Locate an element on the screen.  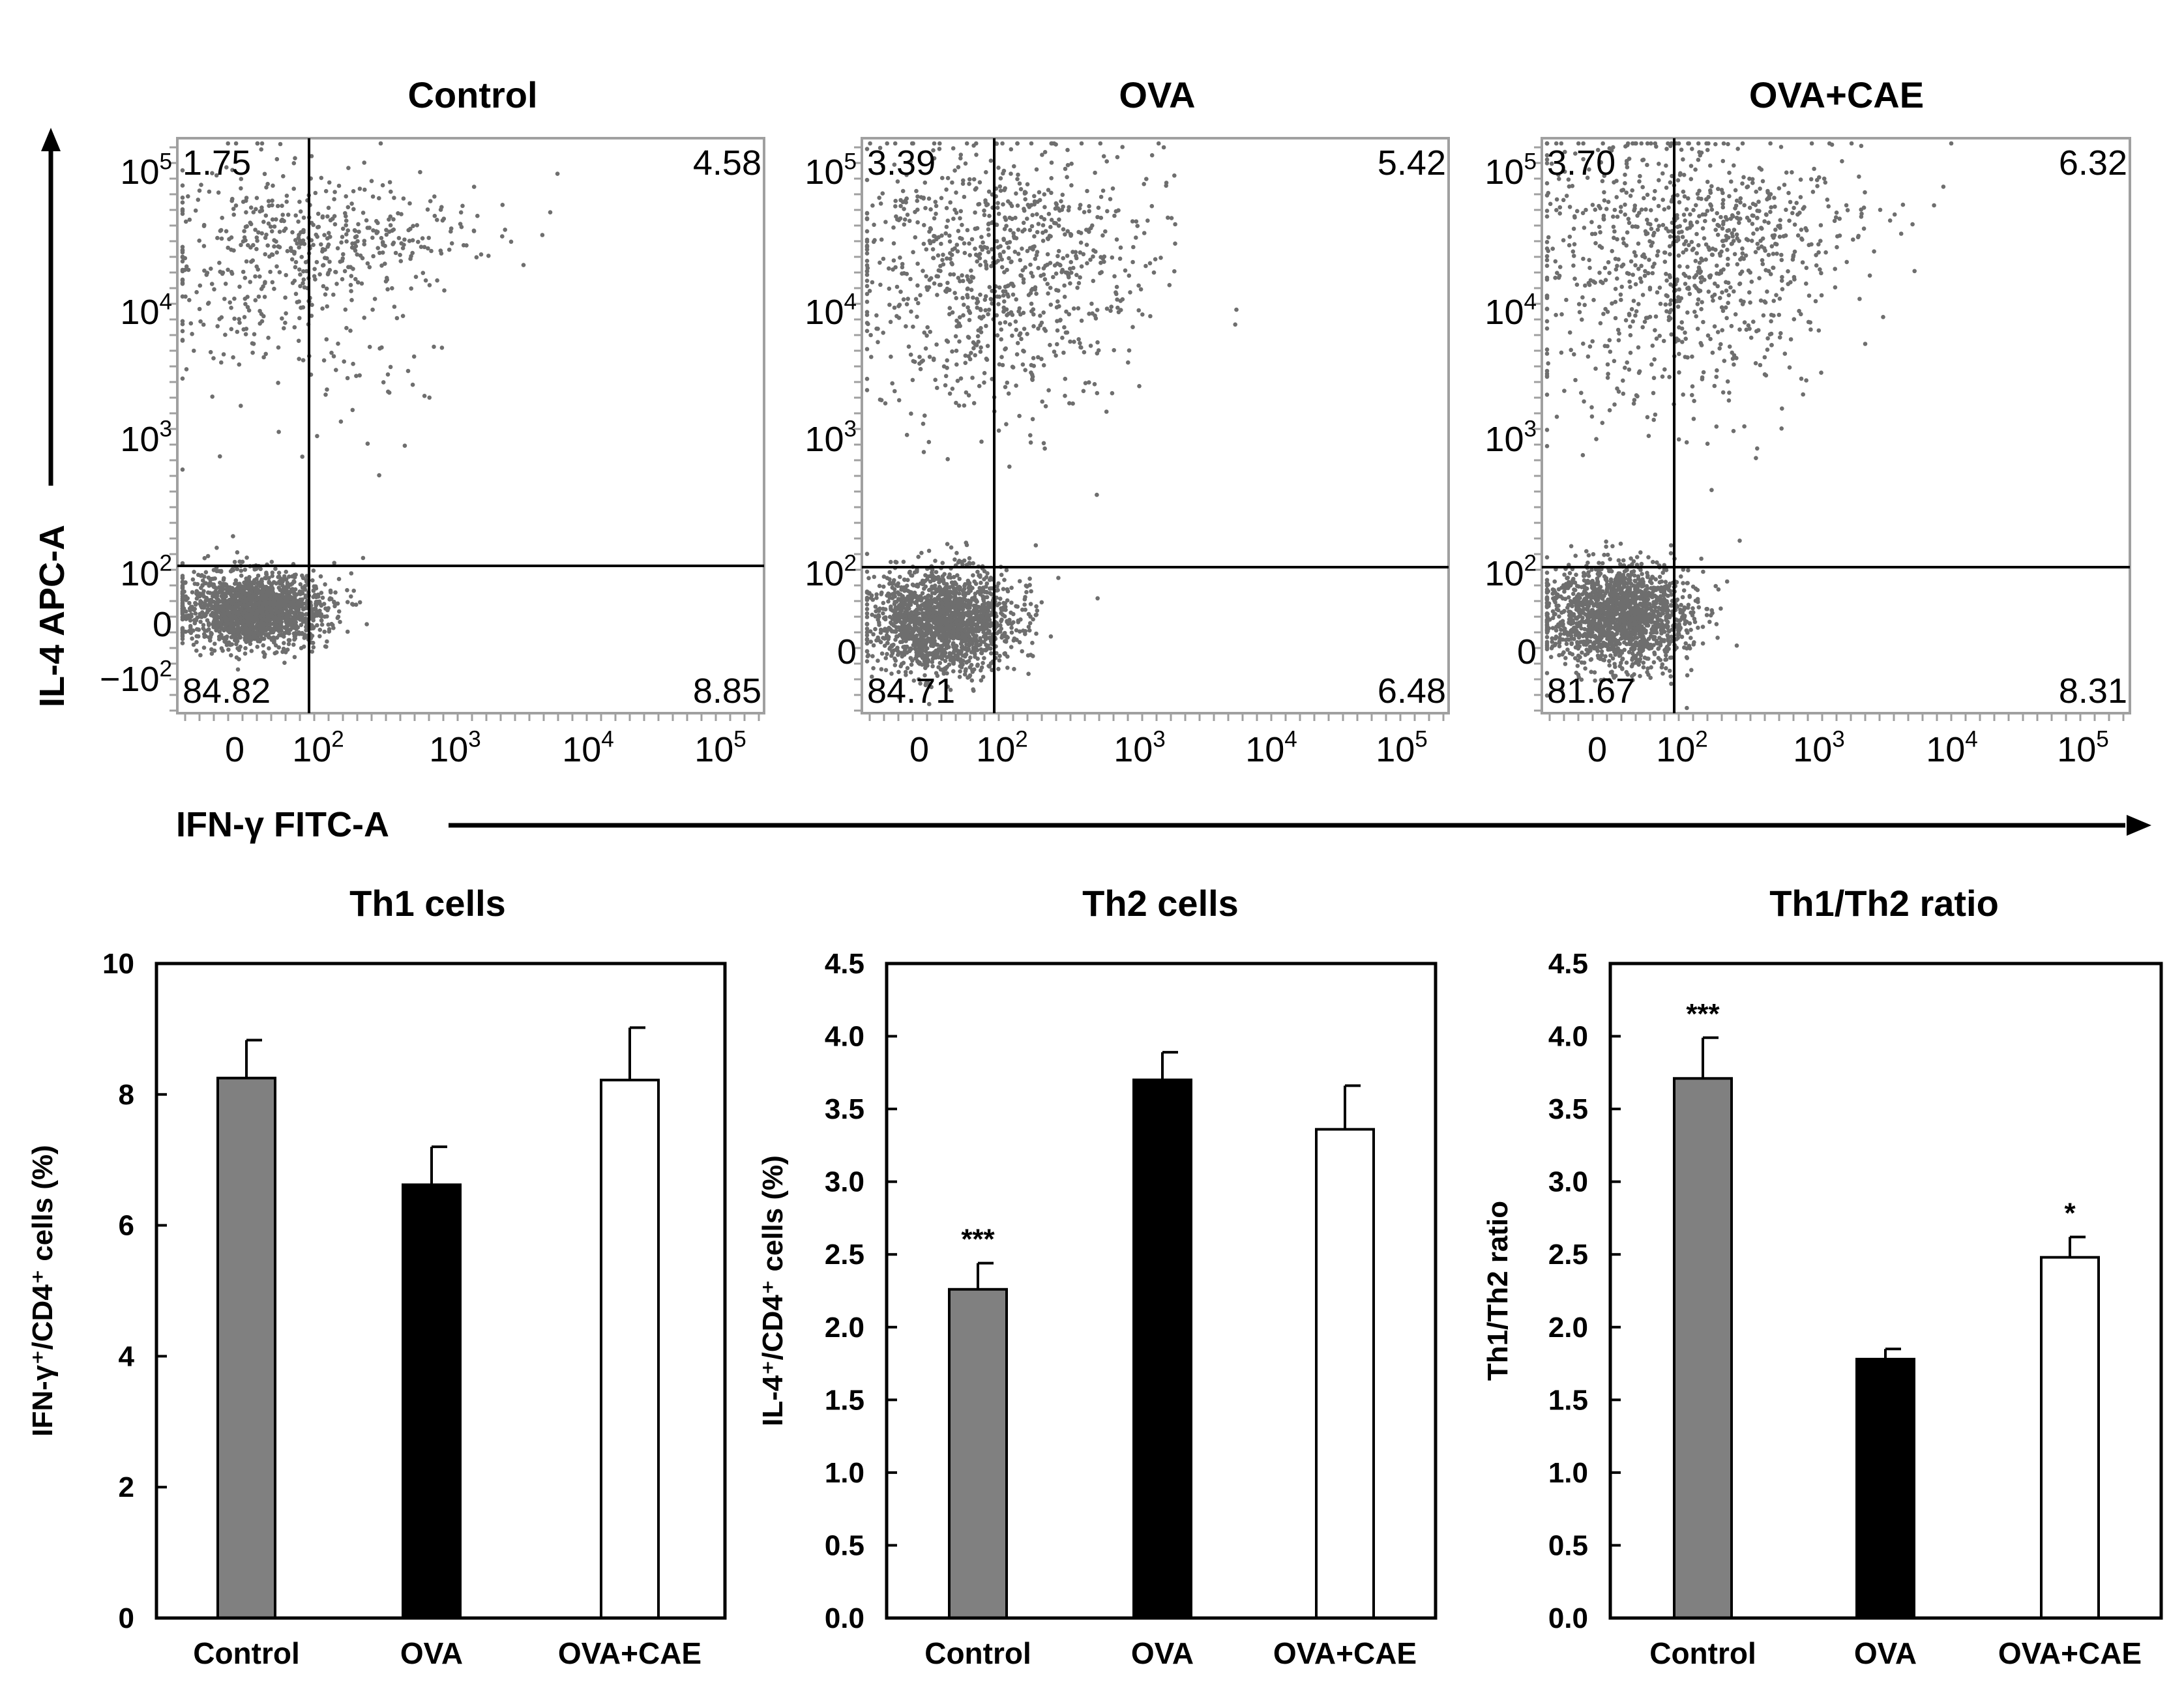
flow-x-tick-label-main: 10 is located at coordinates (449, 750).